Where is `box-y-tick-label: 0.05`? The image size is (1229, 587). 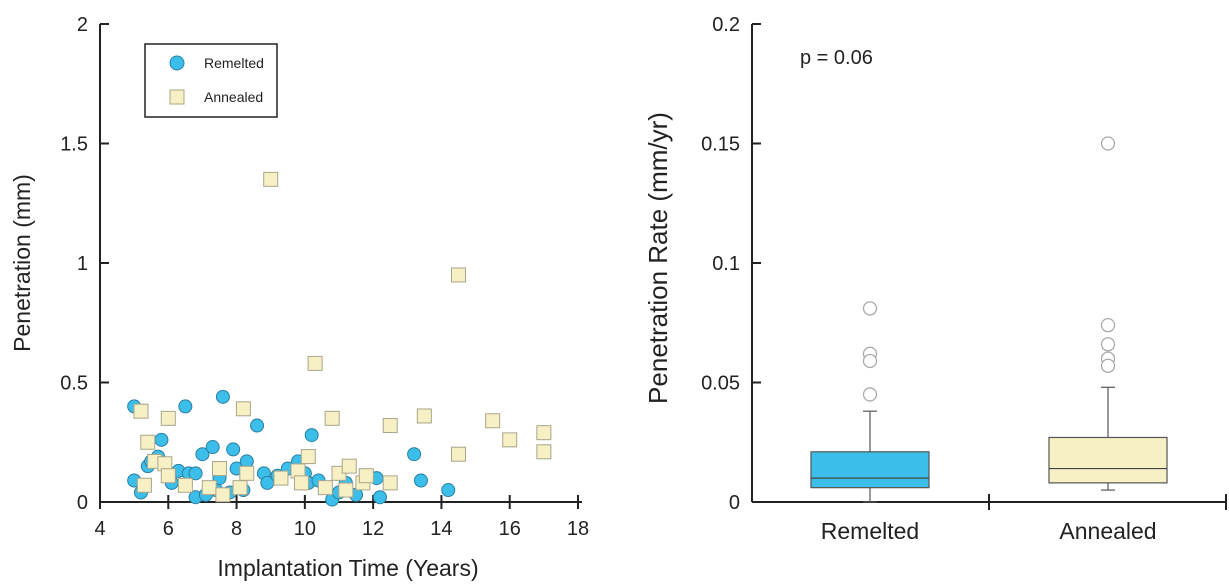
box-y-tick-label: 0.05 is located at coordinates (720, 384).